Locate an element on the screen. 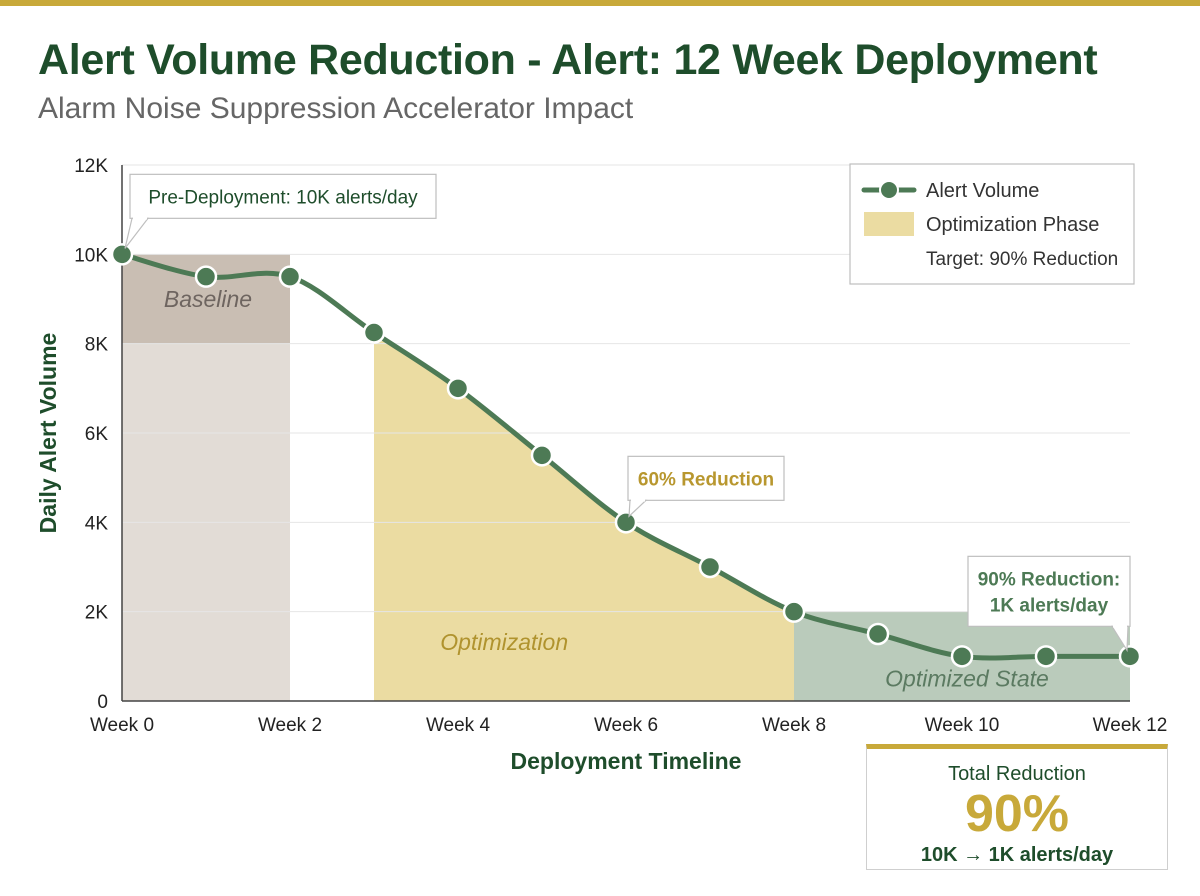 This screenshot has width=1200, height=896. total-reduction-card: Total Reduction 90% 10K → 1K alerts/day is located at coordinates (1017, 807).